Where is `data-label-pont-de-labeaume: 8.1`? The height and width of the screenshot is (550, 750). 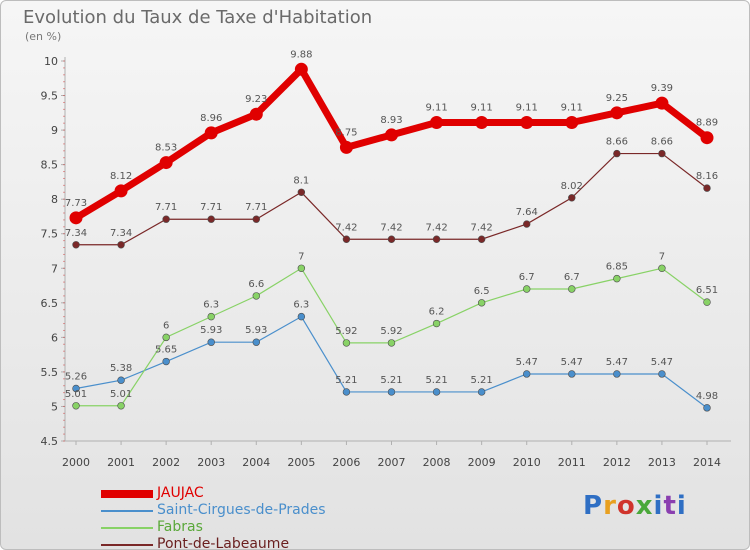 data-label-pont-de-labeaume: 8.1 is located at coordinates (301, 180).